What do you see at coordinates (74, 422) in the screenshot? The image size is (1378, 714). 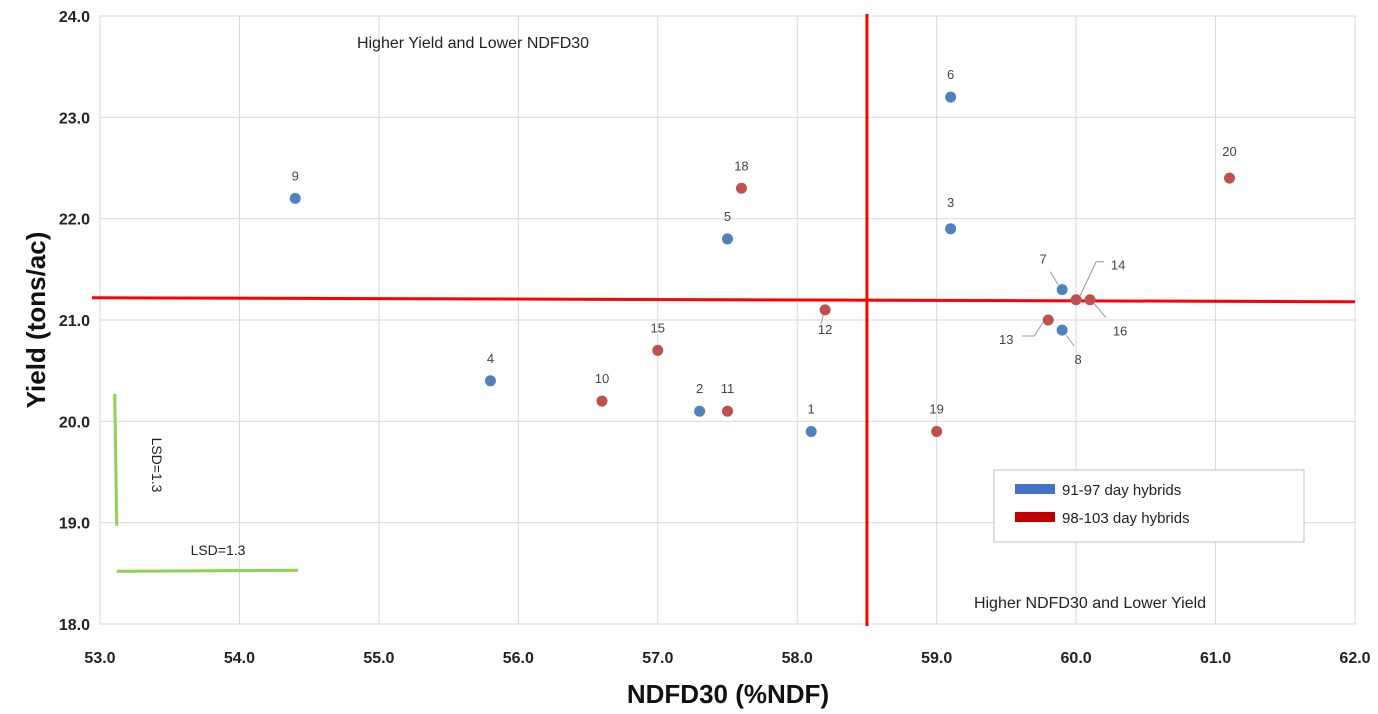 I see `y-tick-label: 20.0` at bounding box center [74, 422].